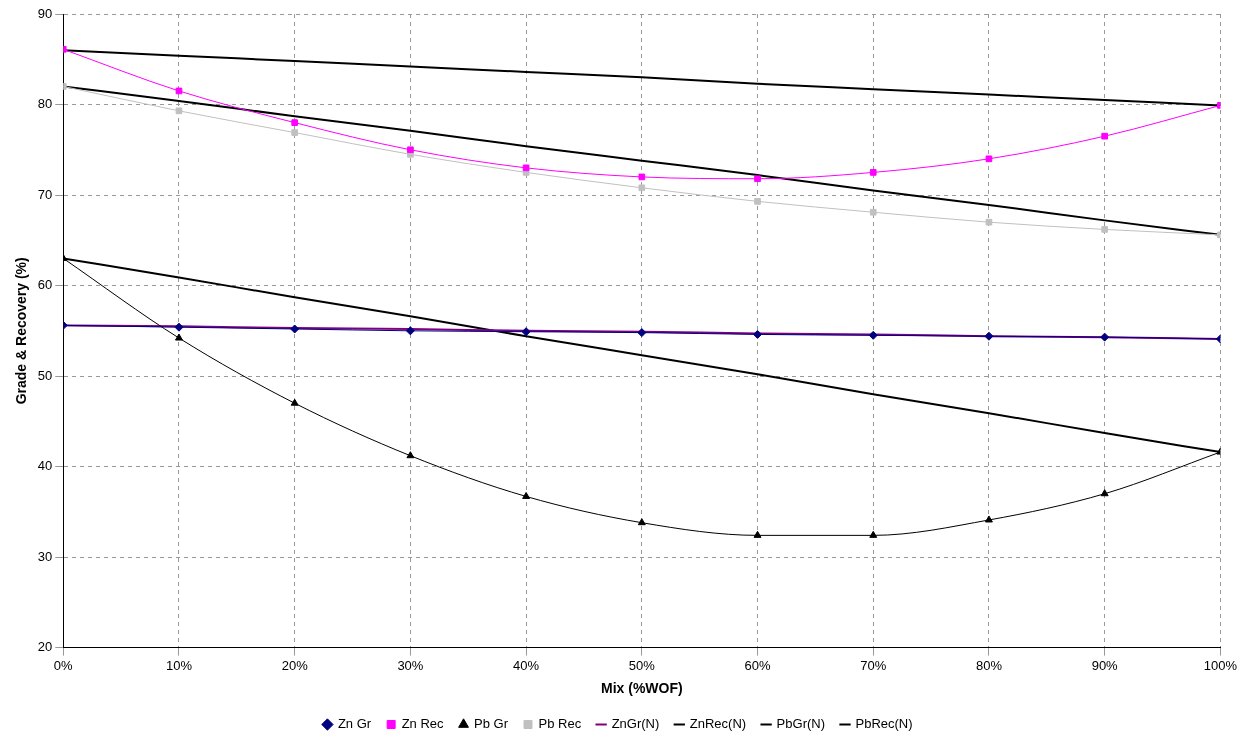  What do you see at coordinates (989, 665) in the screenshot?
I see `x-tick-label: 80%` at bounding box center [989, 665].